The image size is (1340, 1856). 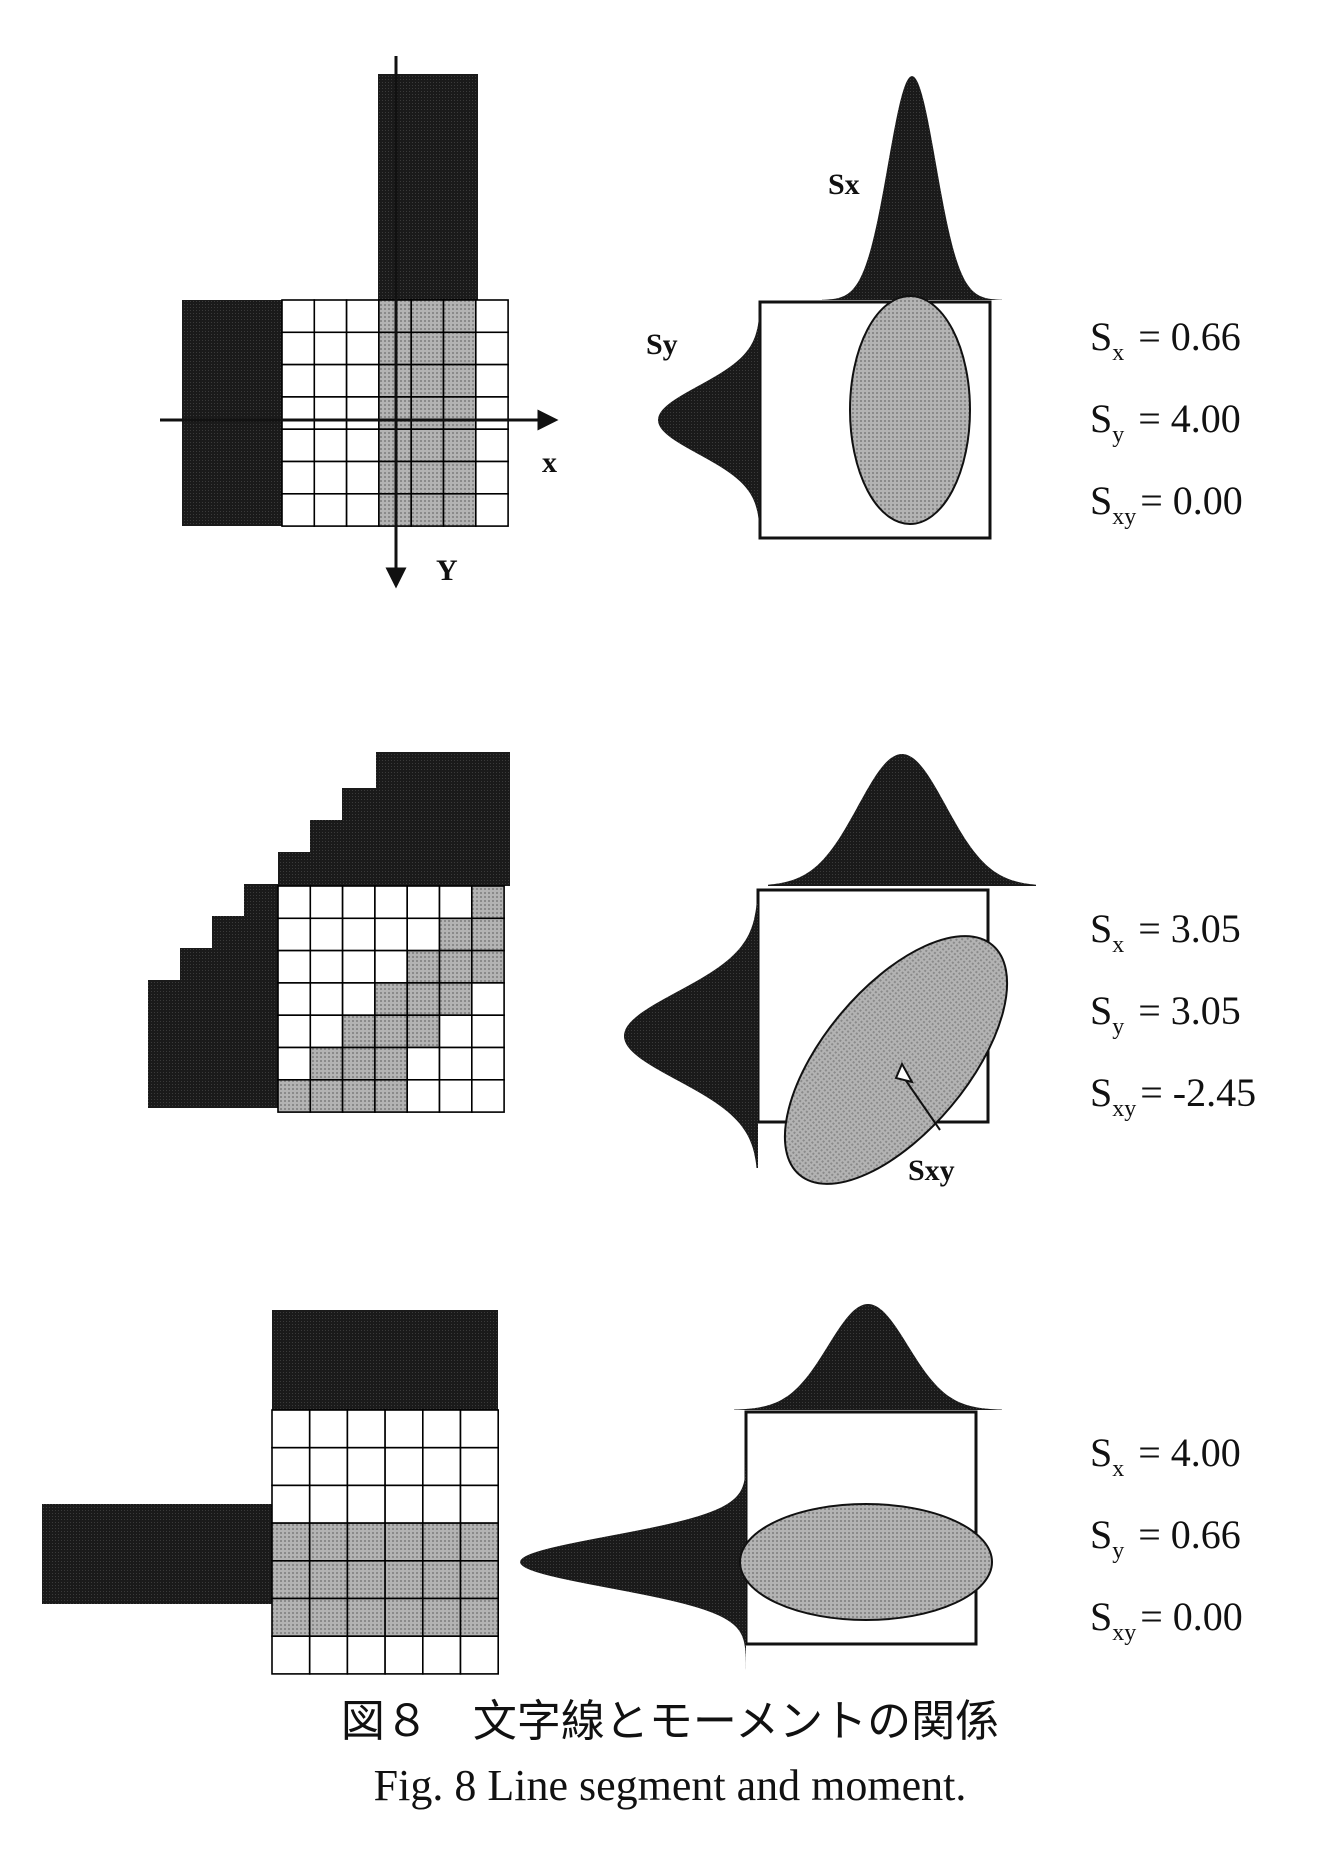 I want to click on stats-block: Sx = 4.00 Sy = 0.66 Sxy = 0.00, so click(x=1166, y=1538).